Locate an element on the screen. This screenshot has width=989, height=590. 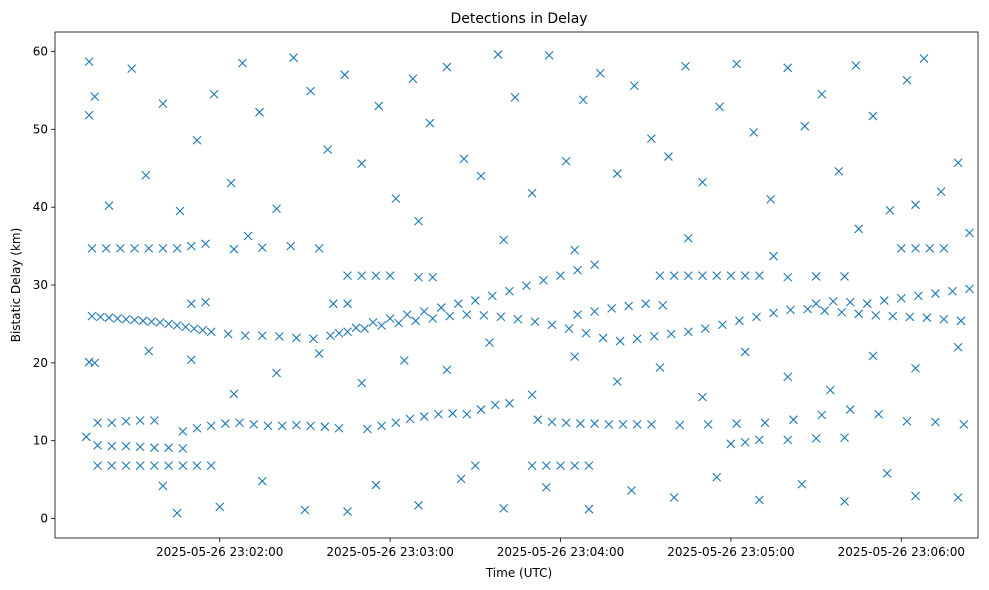
x-tick-label-3: 2025-05-26 23:05:00 is located at coordinates (730, 552).